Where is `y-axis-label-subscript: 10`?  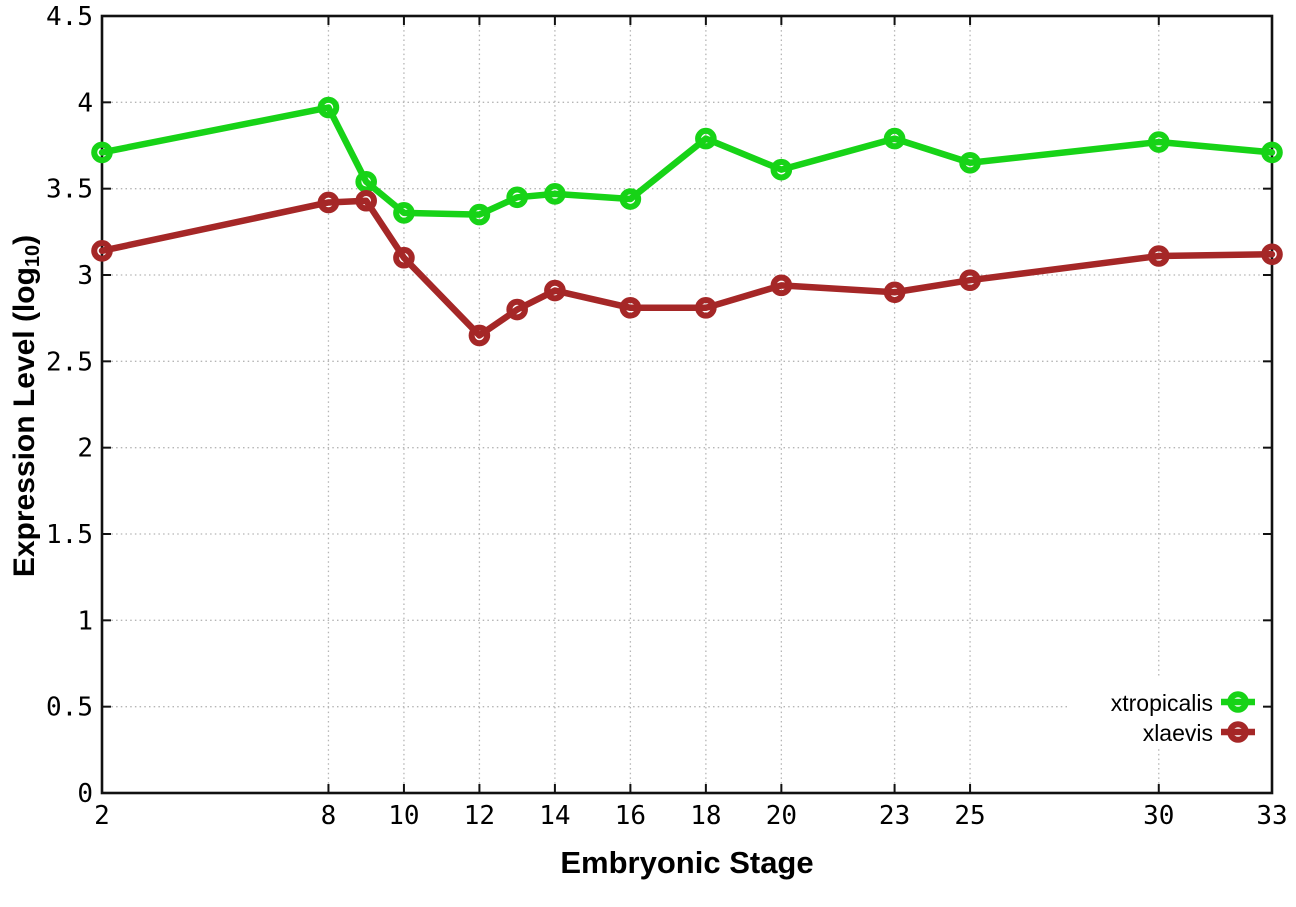
y-axis-label-subscript: 10 is located at coordinates (33, 256).